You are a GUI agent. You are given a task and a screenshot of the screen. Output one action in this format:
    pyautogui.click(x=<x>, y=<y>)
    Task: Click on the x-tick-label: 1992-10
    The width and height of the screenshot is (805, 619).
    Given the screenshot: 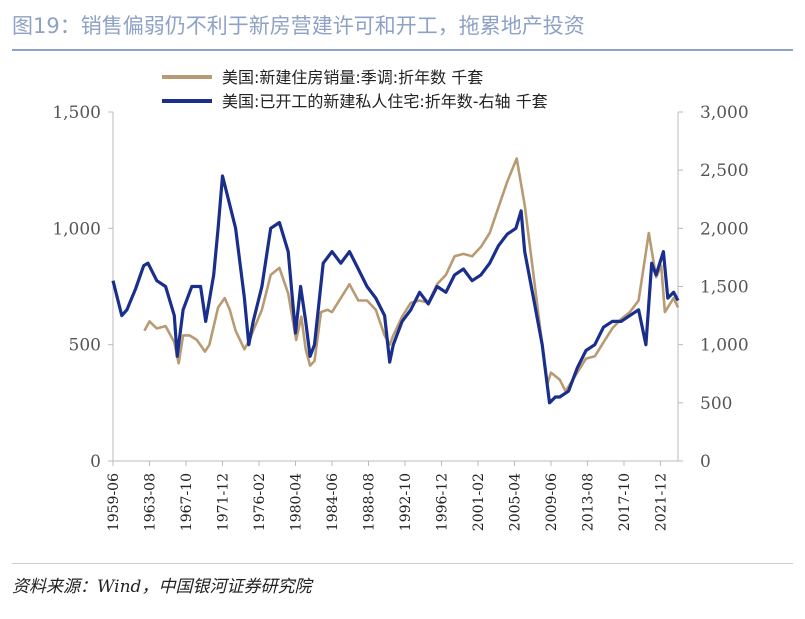 What is the action you would take?
    pyautogui.click(x=406, y=502)
    